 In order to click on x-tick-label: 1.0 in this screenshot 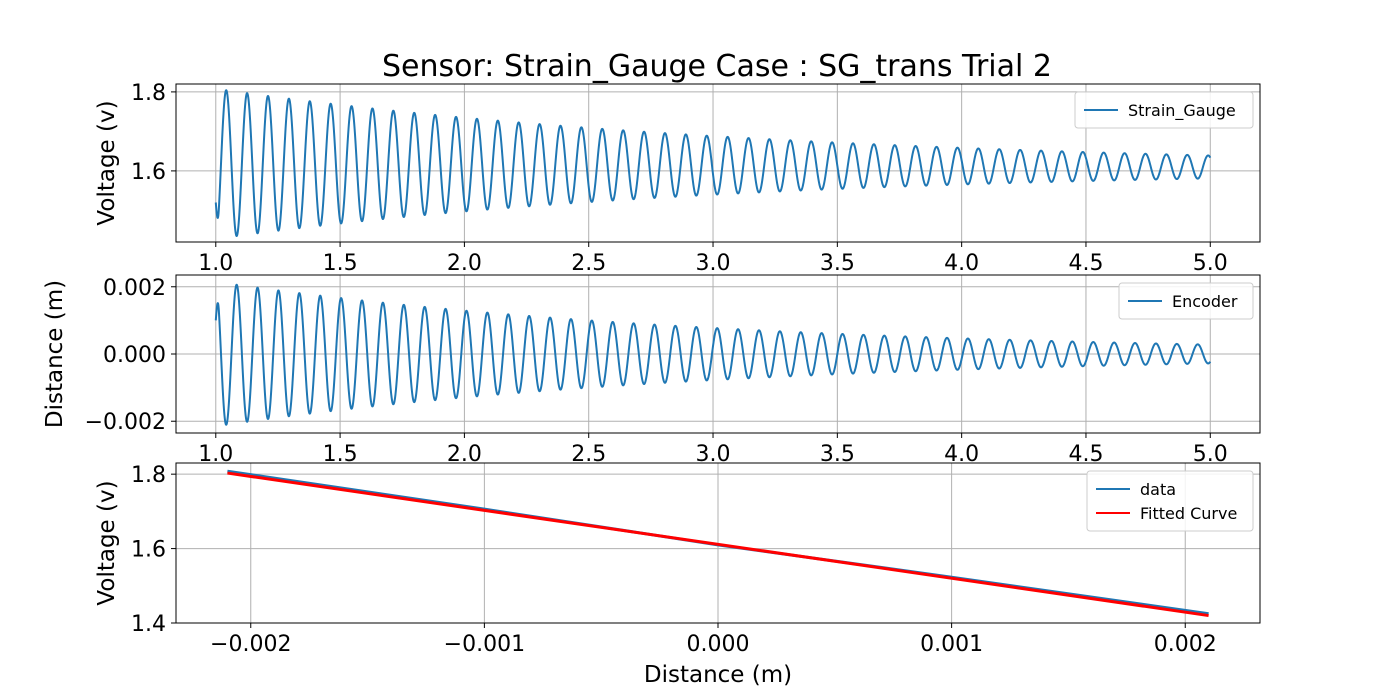, I will do `click(215, 263)`.